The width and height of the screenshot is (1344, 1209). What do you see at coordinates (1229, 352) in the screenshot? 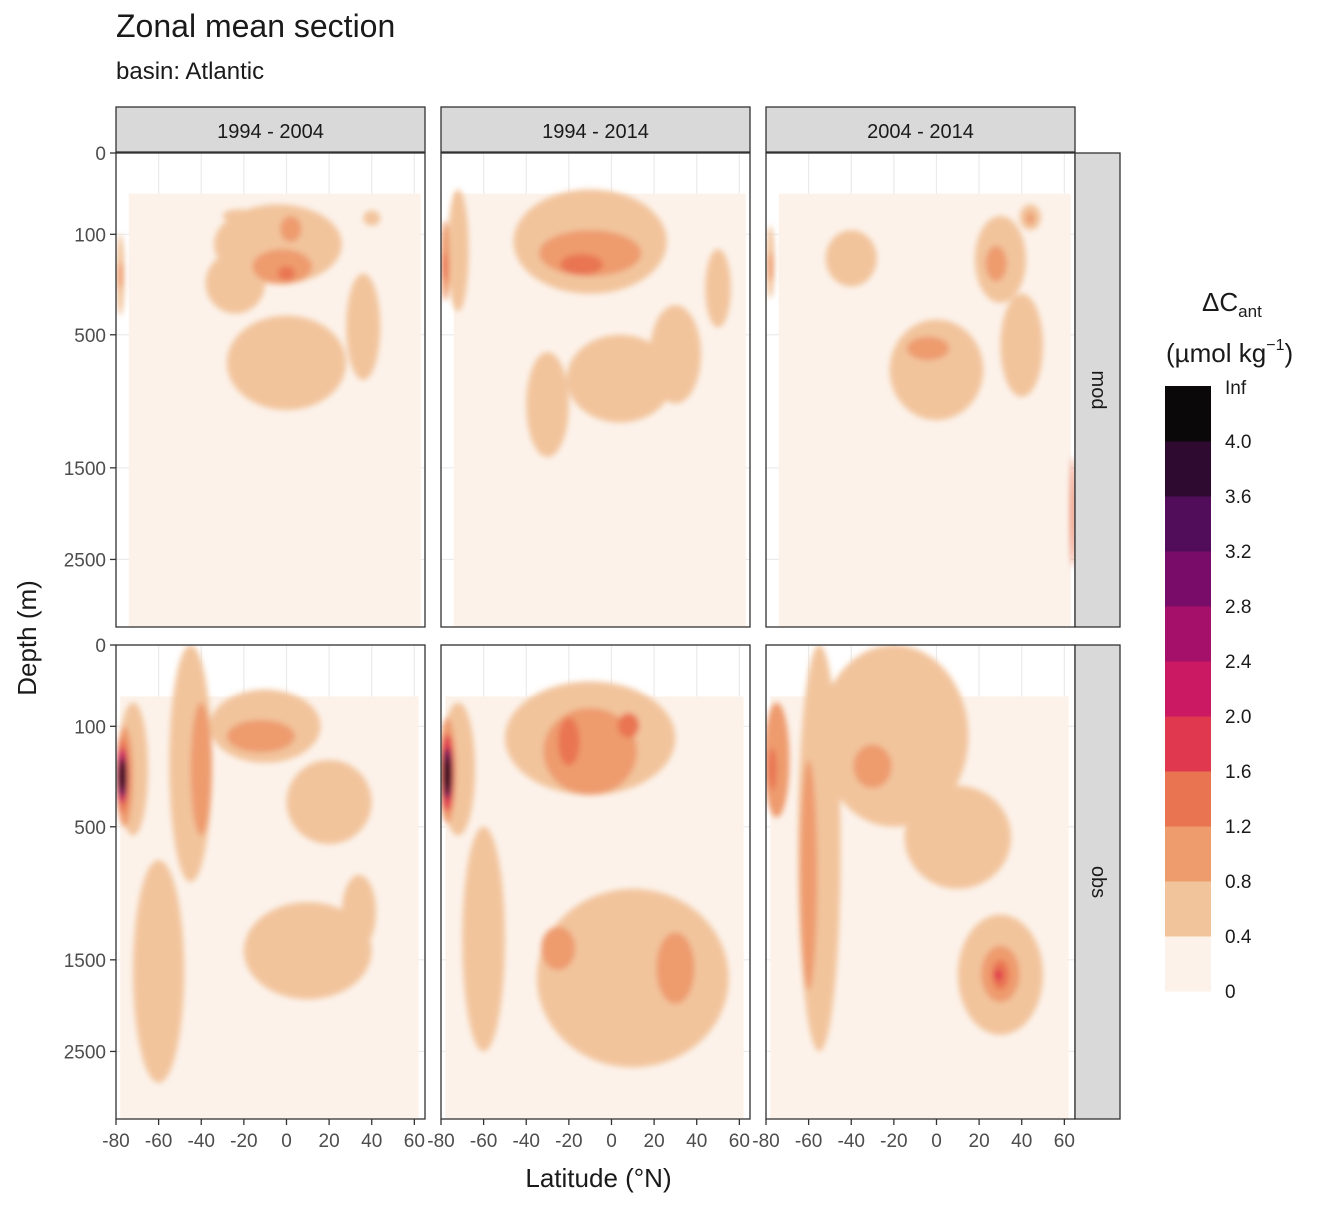
I see `legend-units: (µmol kg−1)` at bounding box center [1229, 352].